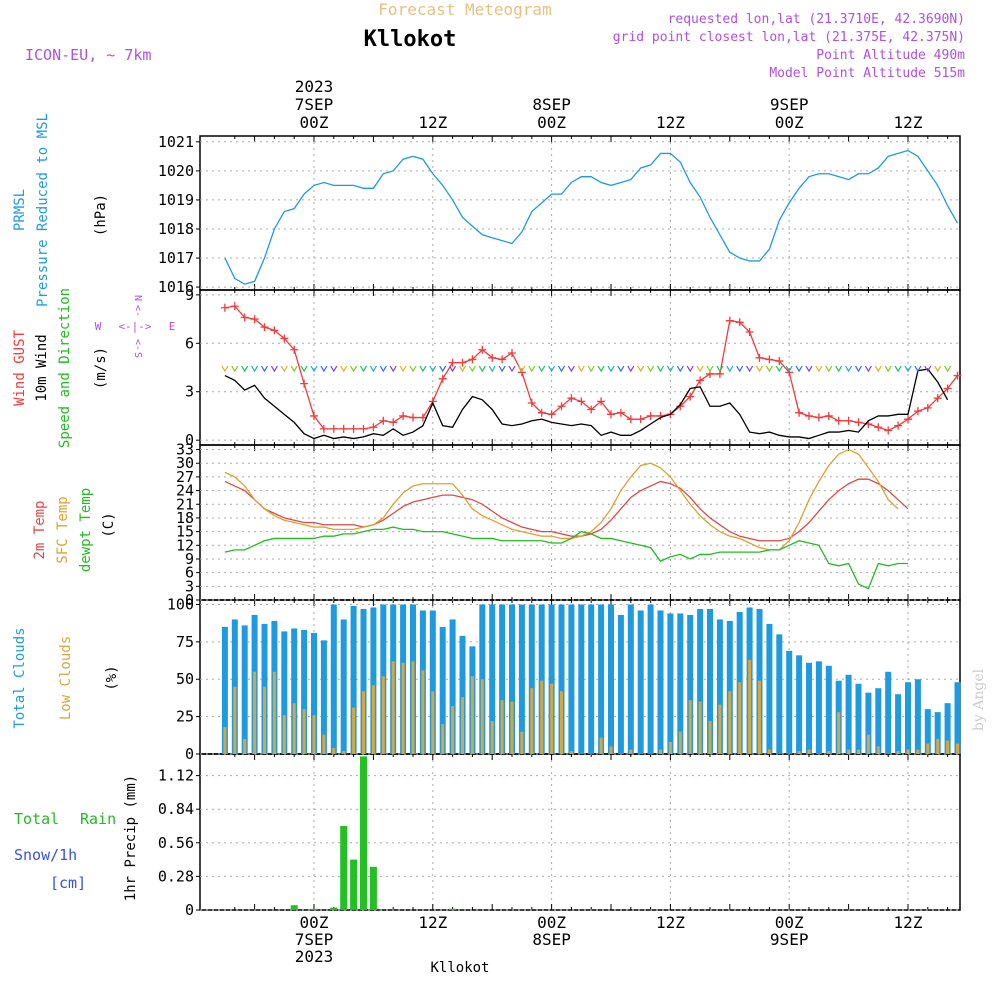 The width and height of the screenshot is (1000, 1000). Describe the element at coordinates (294, 907) in the screenshot. I see `rain-bar` at that location.